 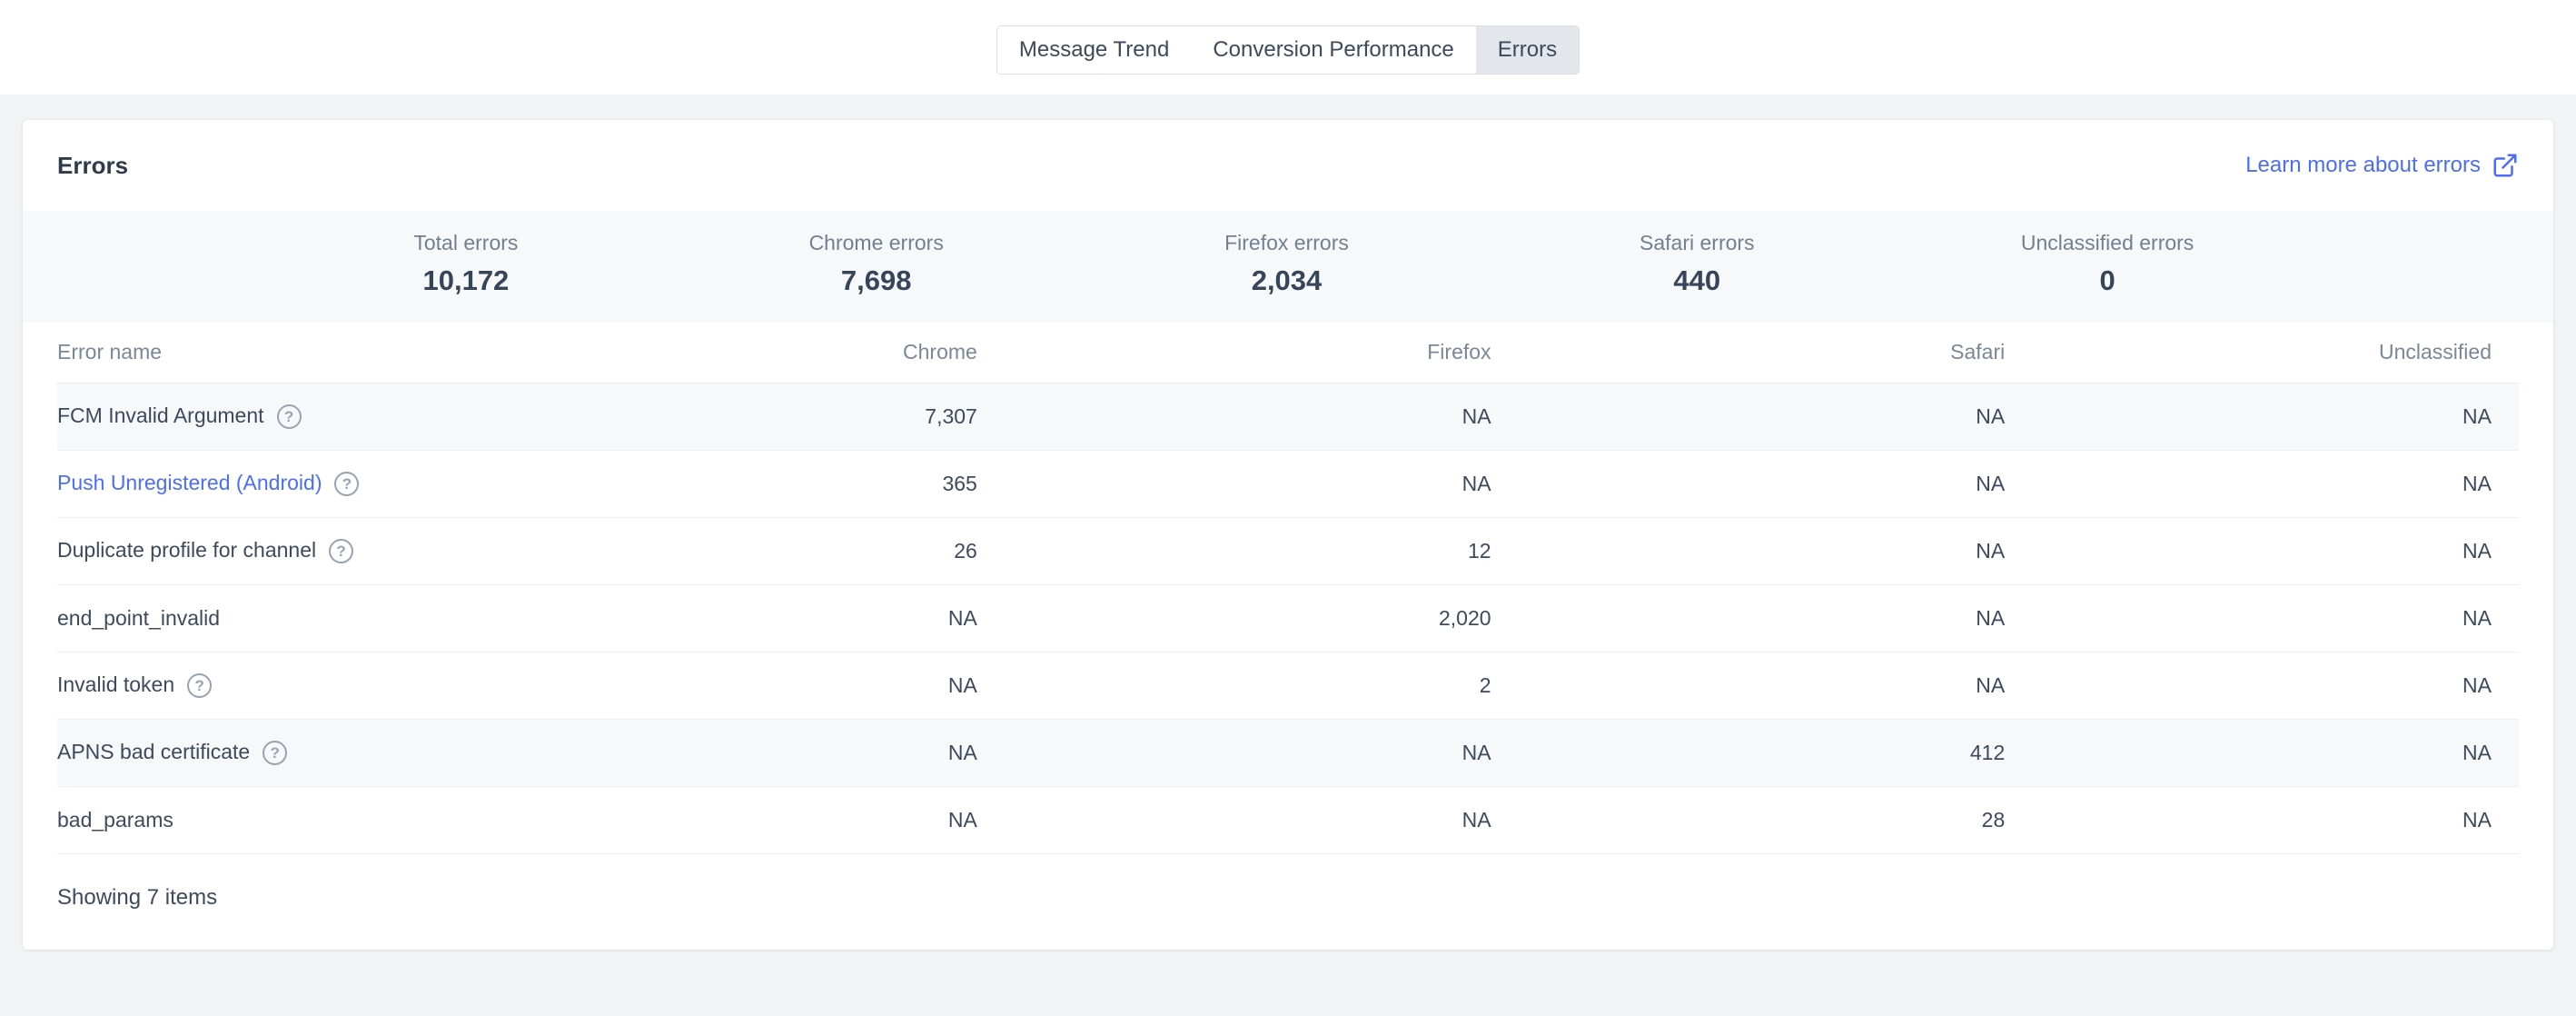 What do you see at coordinates (260, 753) in the screenshot?
I see `error-name-cell: APNS bad certificate?` at bounding box center [260, 753].